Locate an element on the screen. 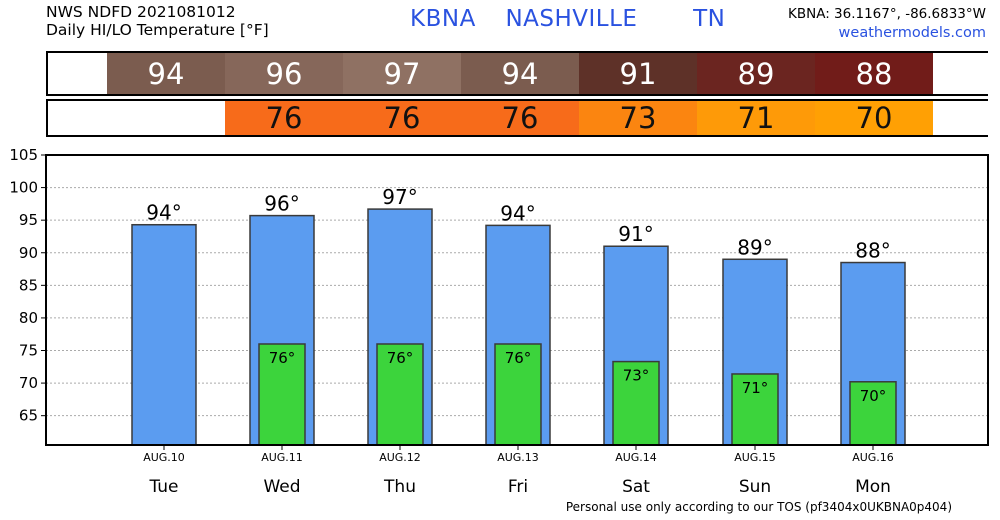 This screenshot has width=1000, height=520. x-day-label: Tue is located at coordinates (163, 487).